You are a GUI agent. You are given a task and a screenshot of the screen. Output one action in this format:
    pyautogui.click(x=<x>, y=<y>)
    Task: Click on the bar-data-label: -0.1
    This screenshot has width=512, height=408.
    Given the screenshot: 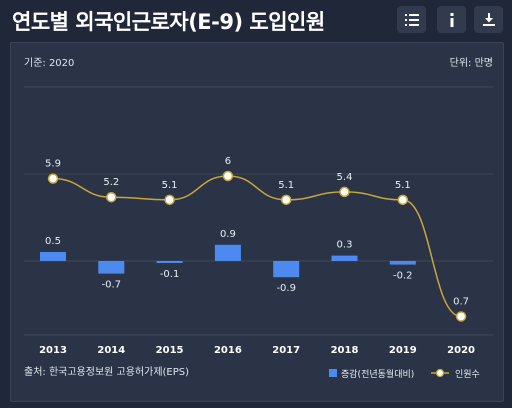 What is the action you would take?
    pyautogui.click(x=170, y=274)
    